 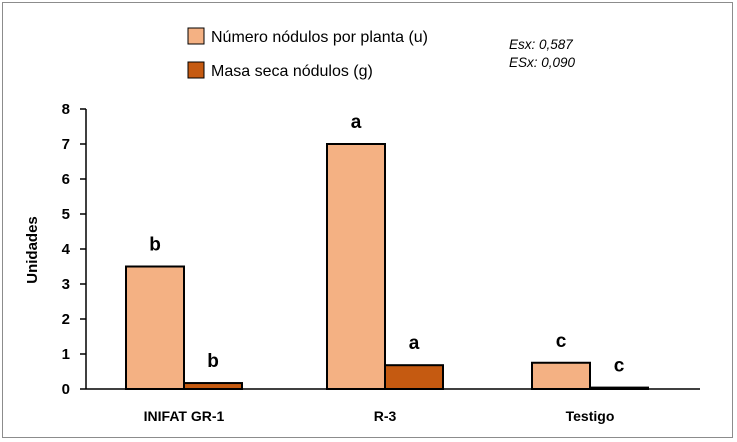 I want to click on y-tick-label: 5, so click(x=66, y=214).